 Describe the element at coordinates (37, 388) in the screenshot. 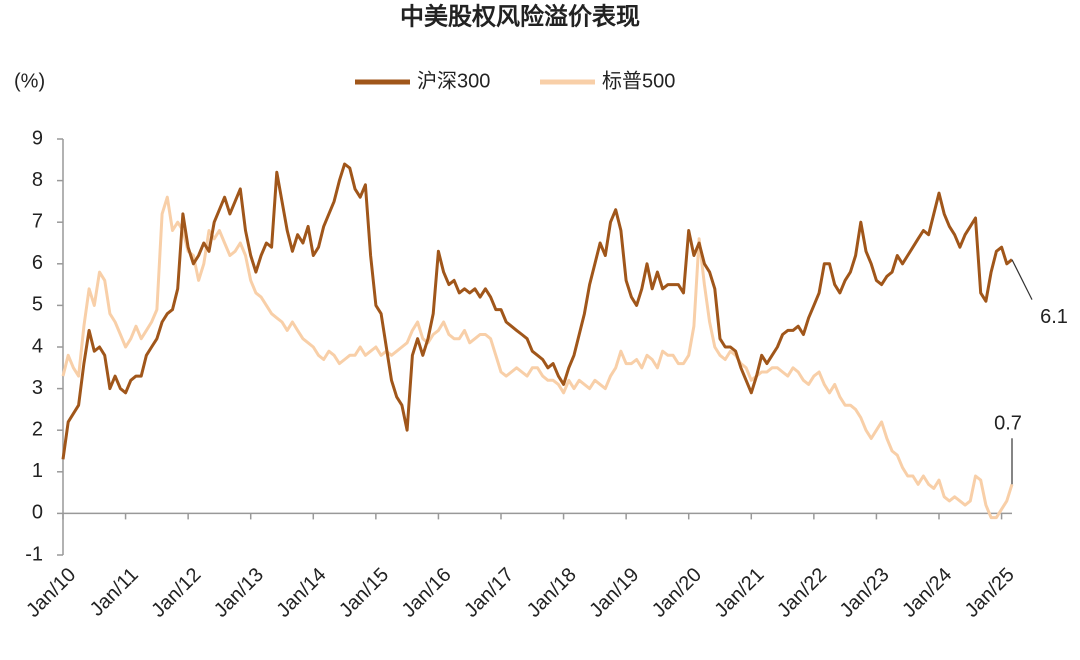

I see `y-tick-label: 3` at that location.